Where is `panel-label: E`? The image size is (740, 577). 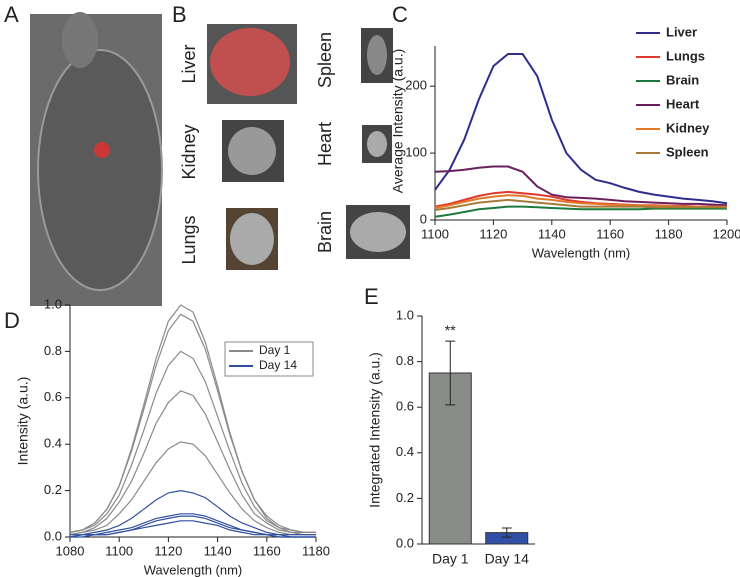 panel-label: E is located at coordinates (371, 296).